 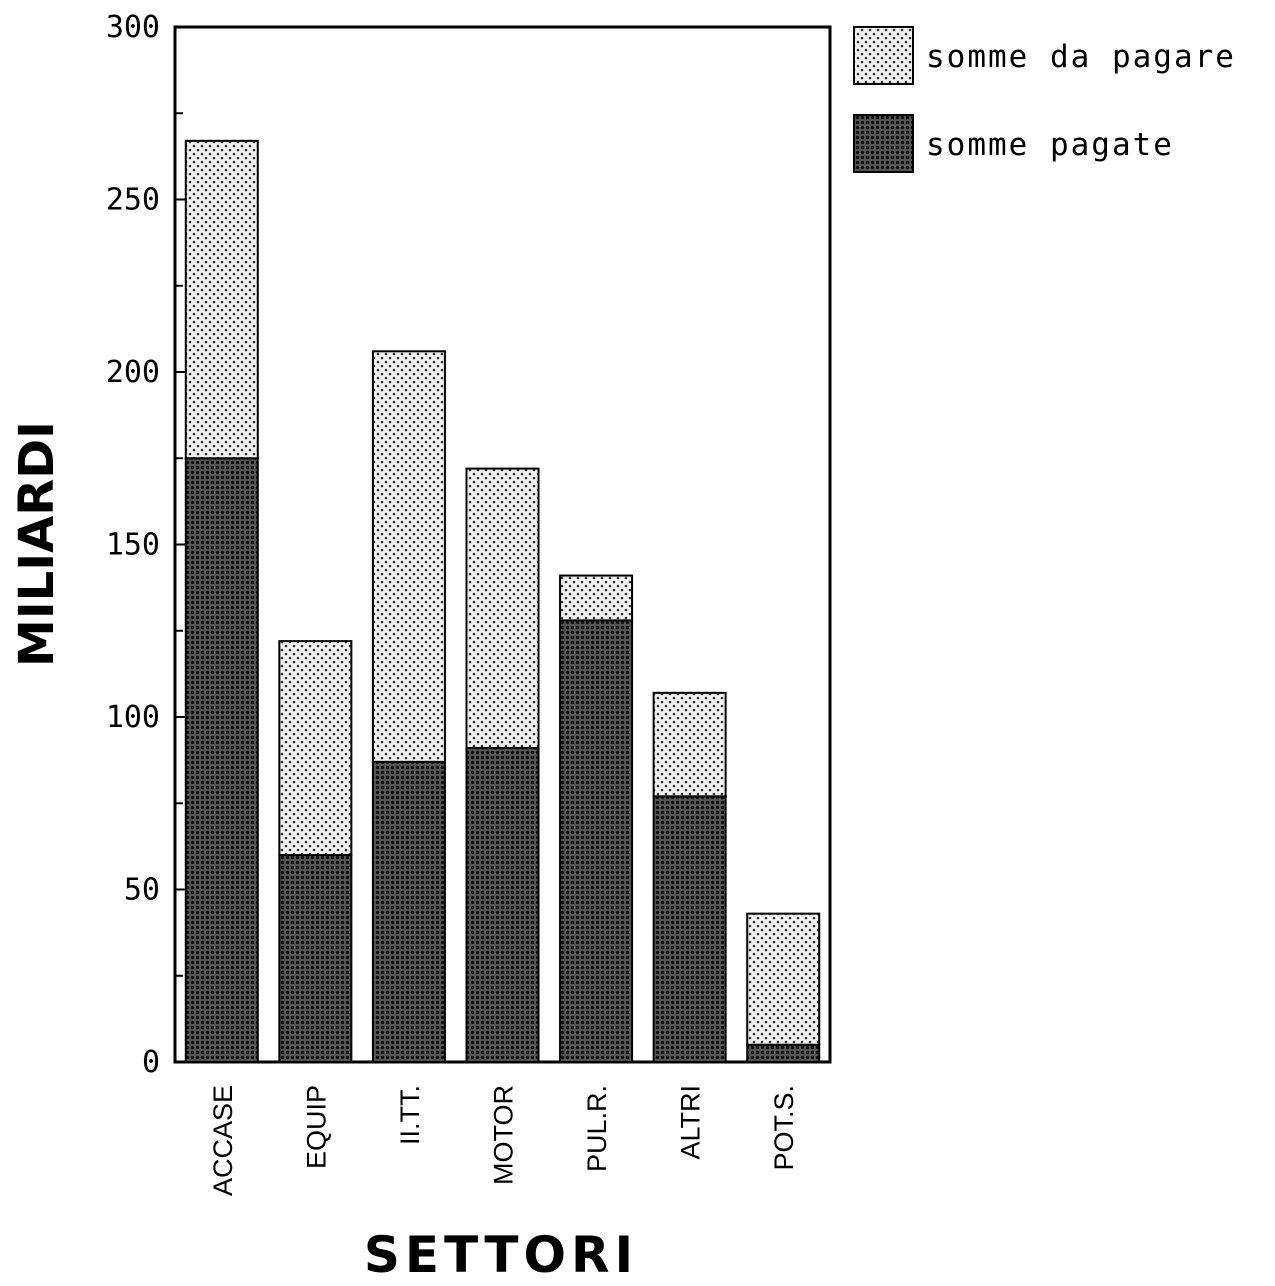 What do you see at coordinates (1044, 99) in the screenshot?
I see `legend: somme da pagare somme pagate` at bounding box center [1044, 99].